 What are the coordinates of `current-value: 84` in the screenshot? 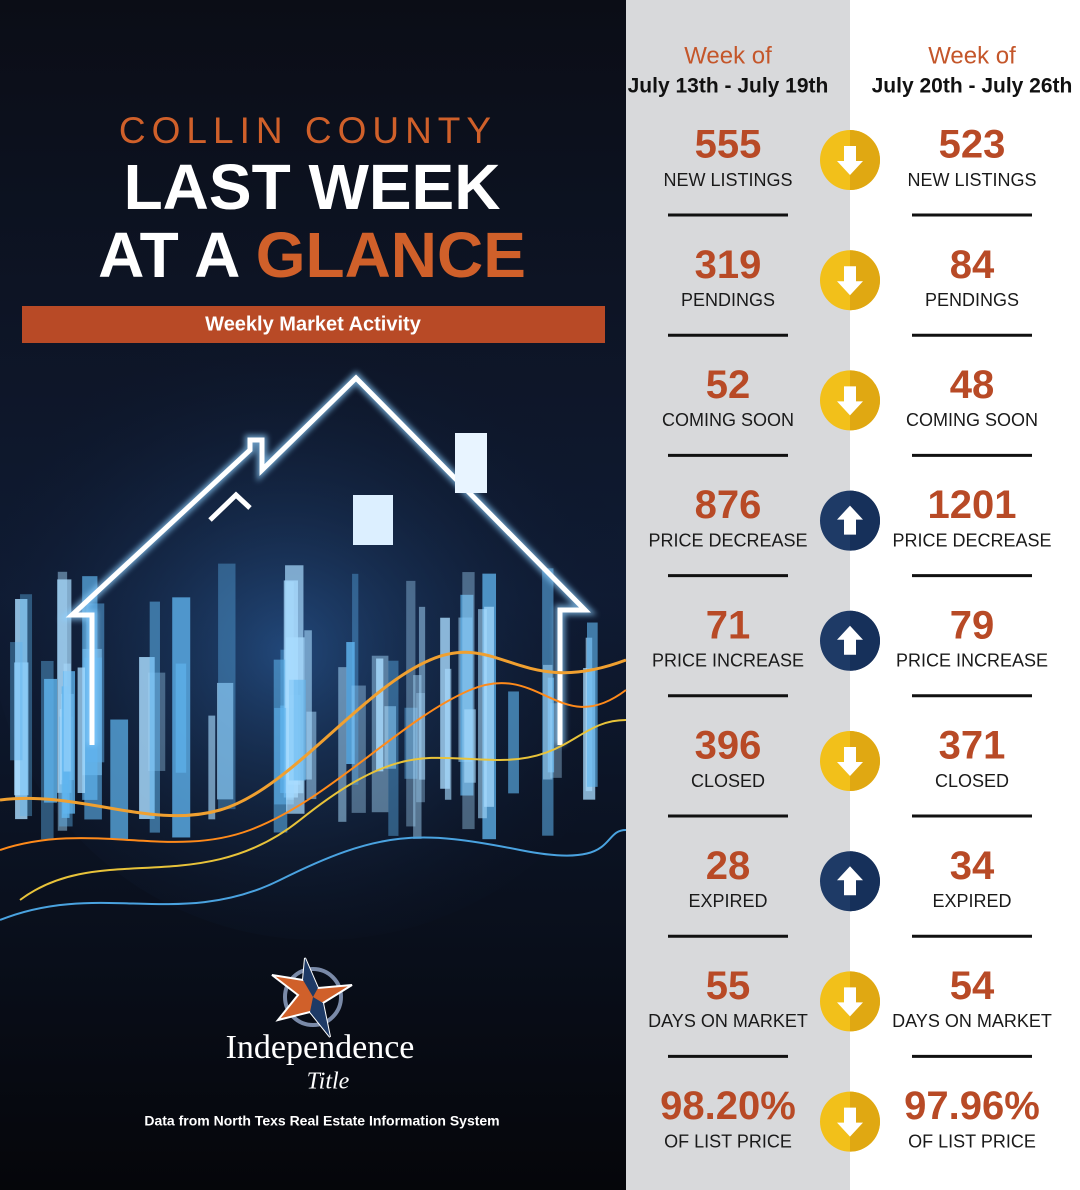 It's located at (972, 265).